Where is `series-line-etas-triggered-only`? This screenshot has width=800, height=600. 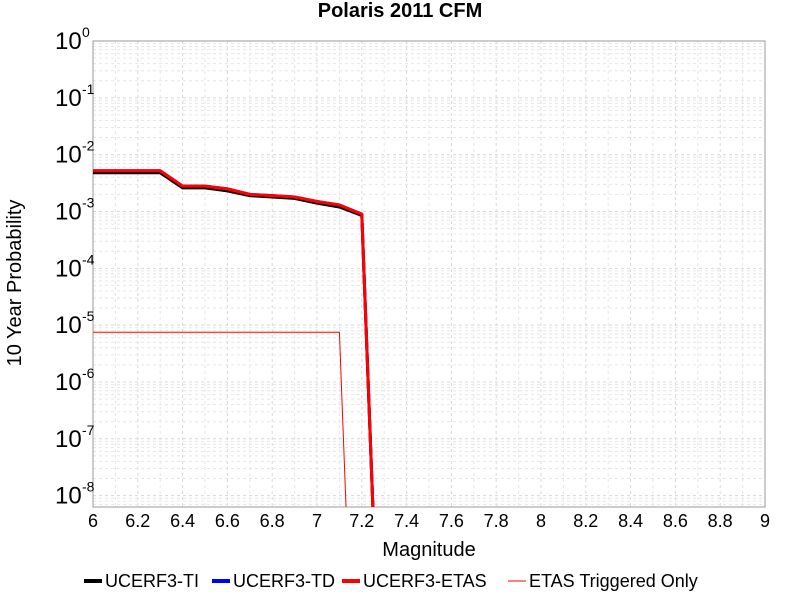 series-line-etas-triggered-only is located at coordinates (220, 419).